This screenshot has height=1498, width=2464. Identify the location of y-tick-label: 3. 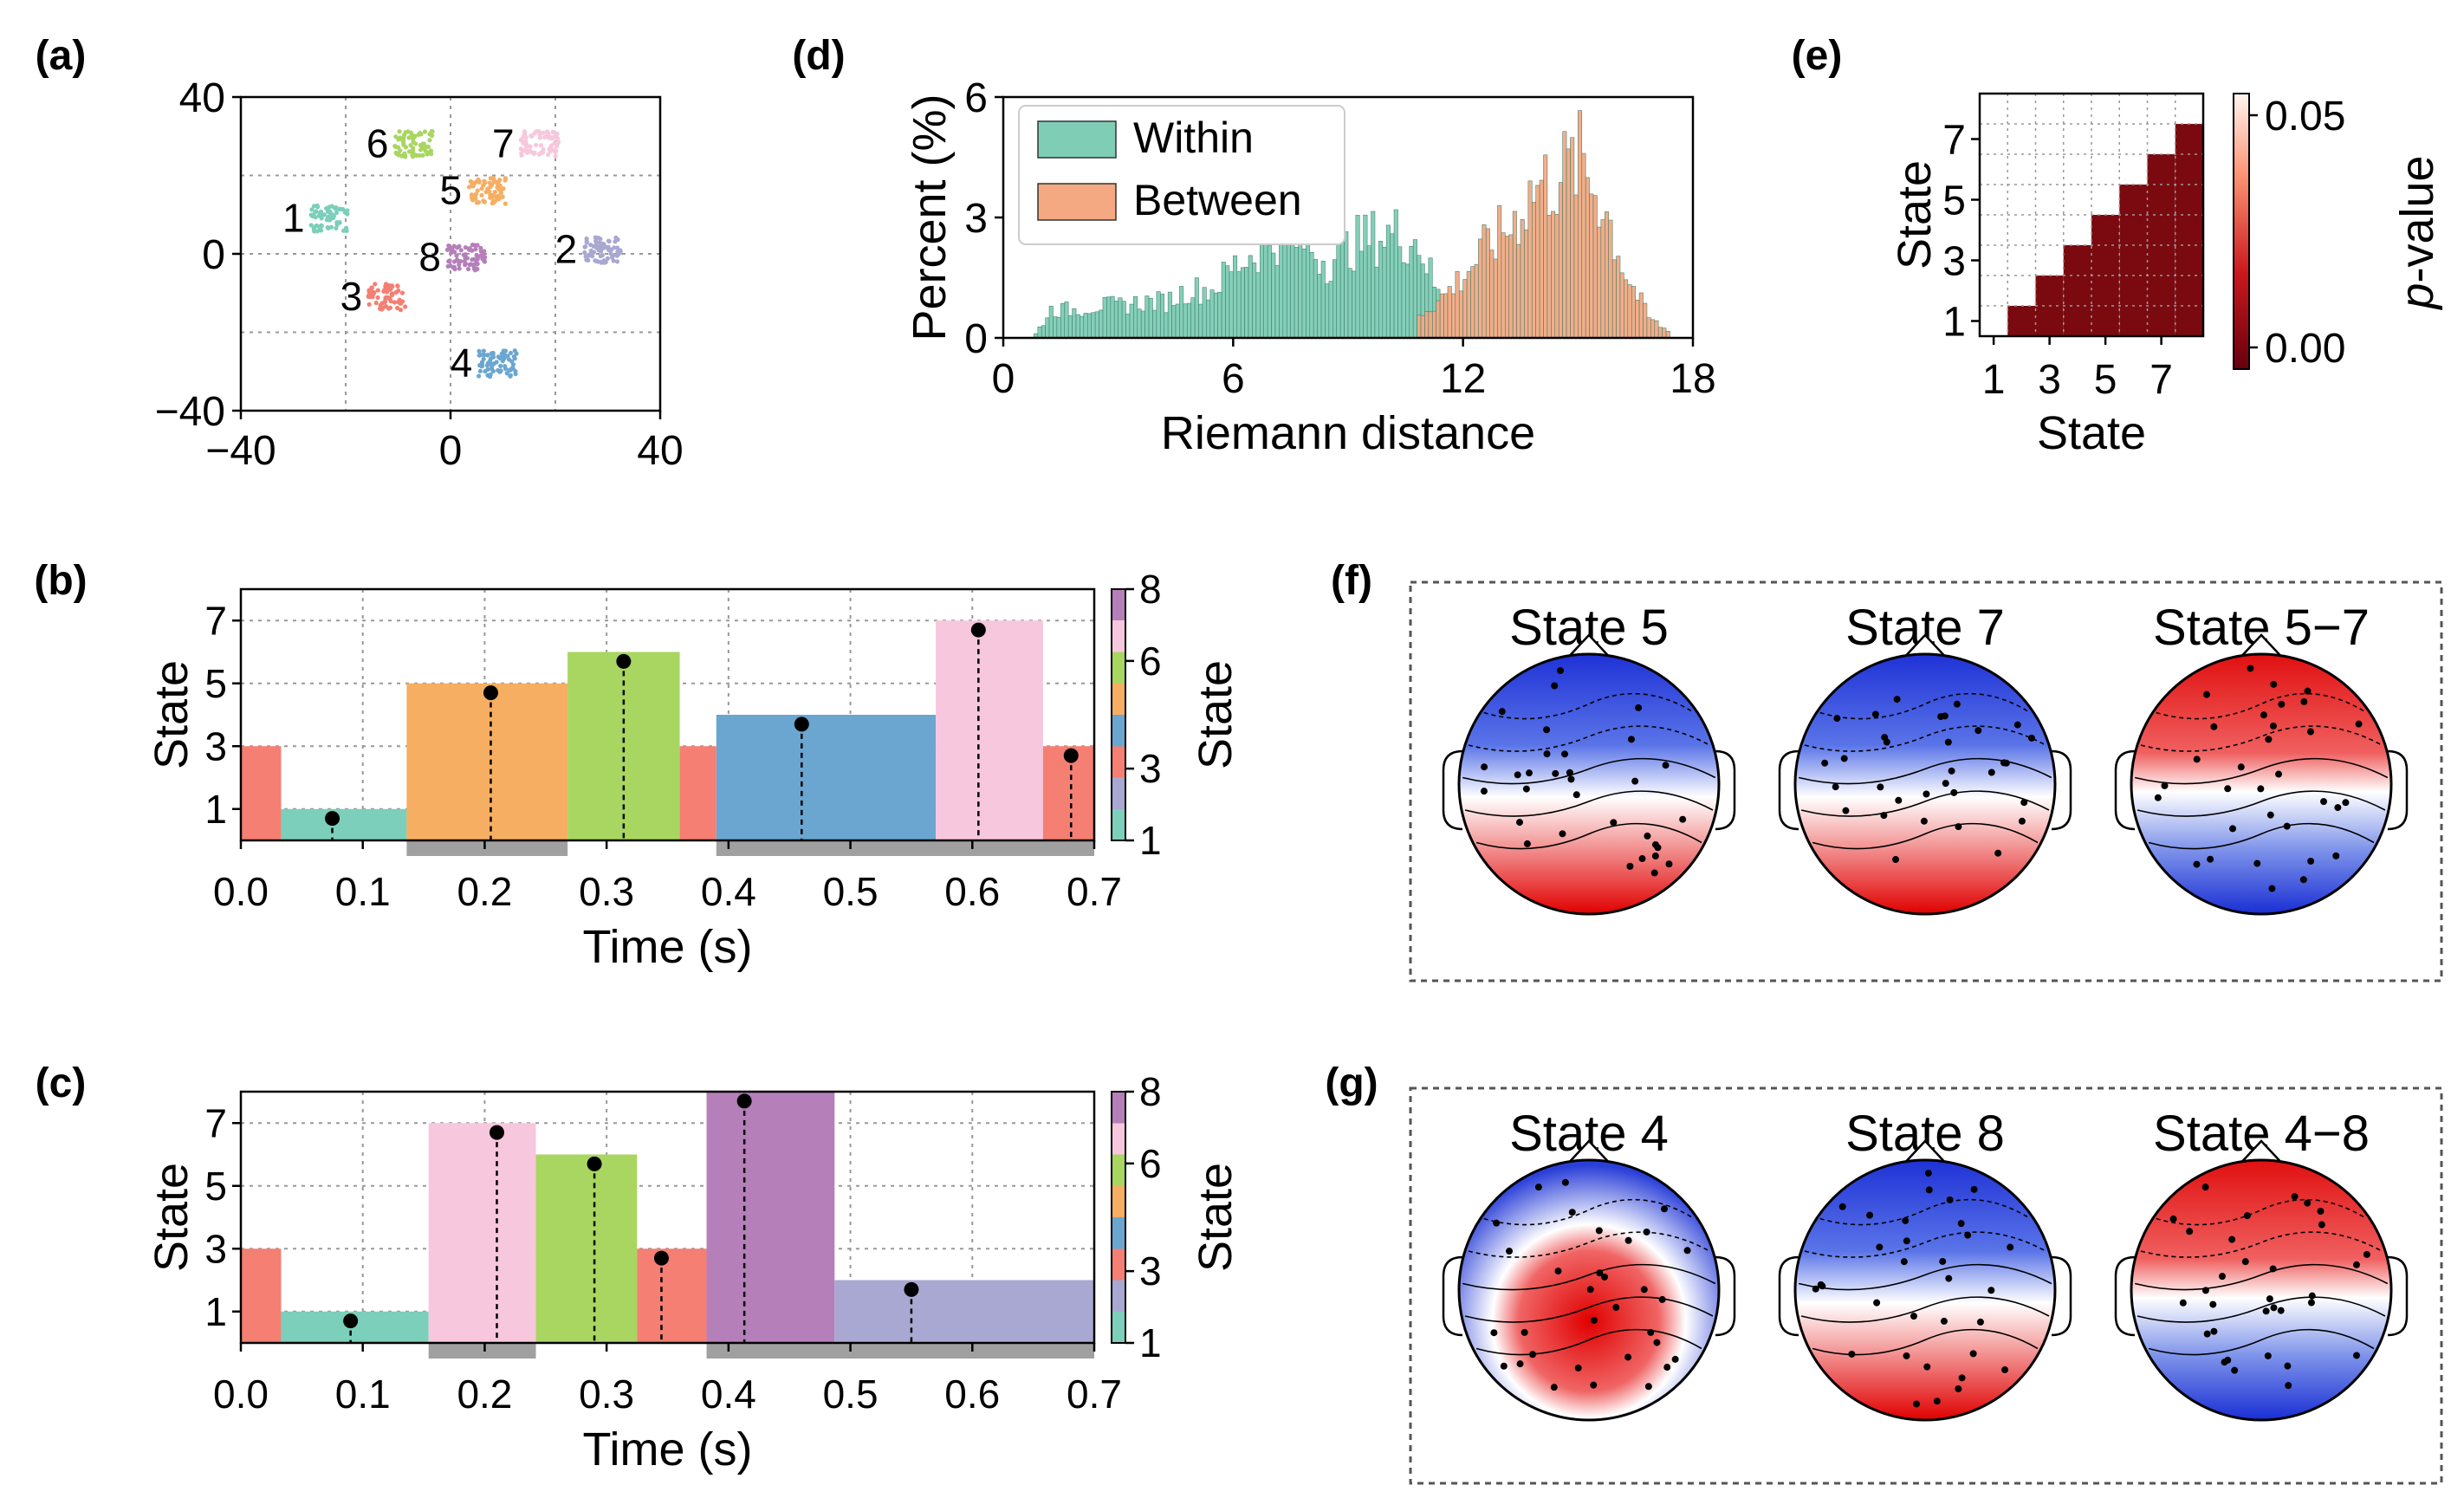
(1954, 262).